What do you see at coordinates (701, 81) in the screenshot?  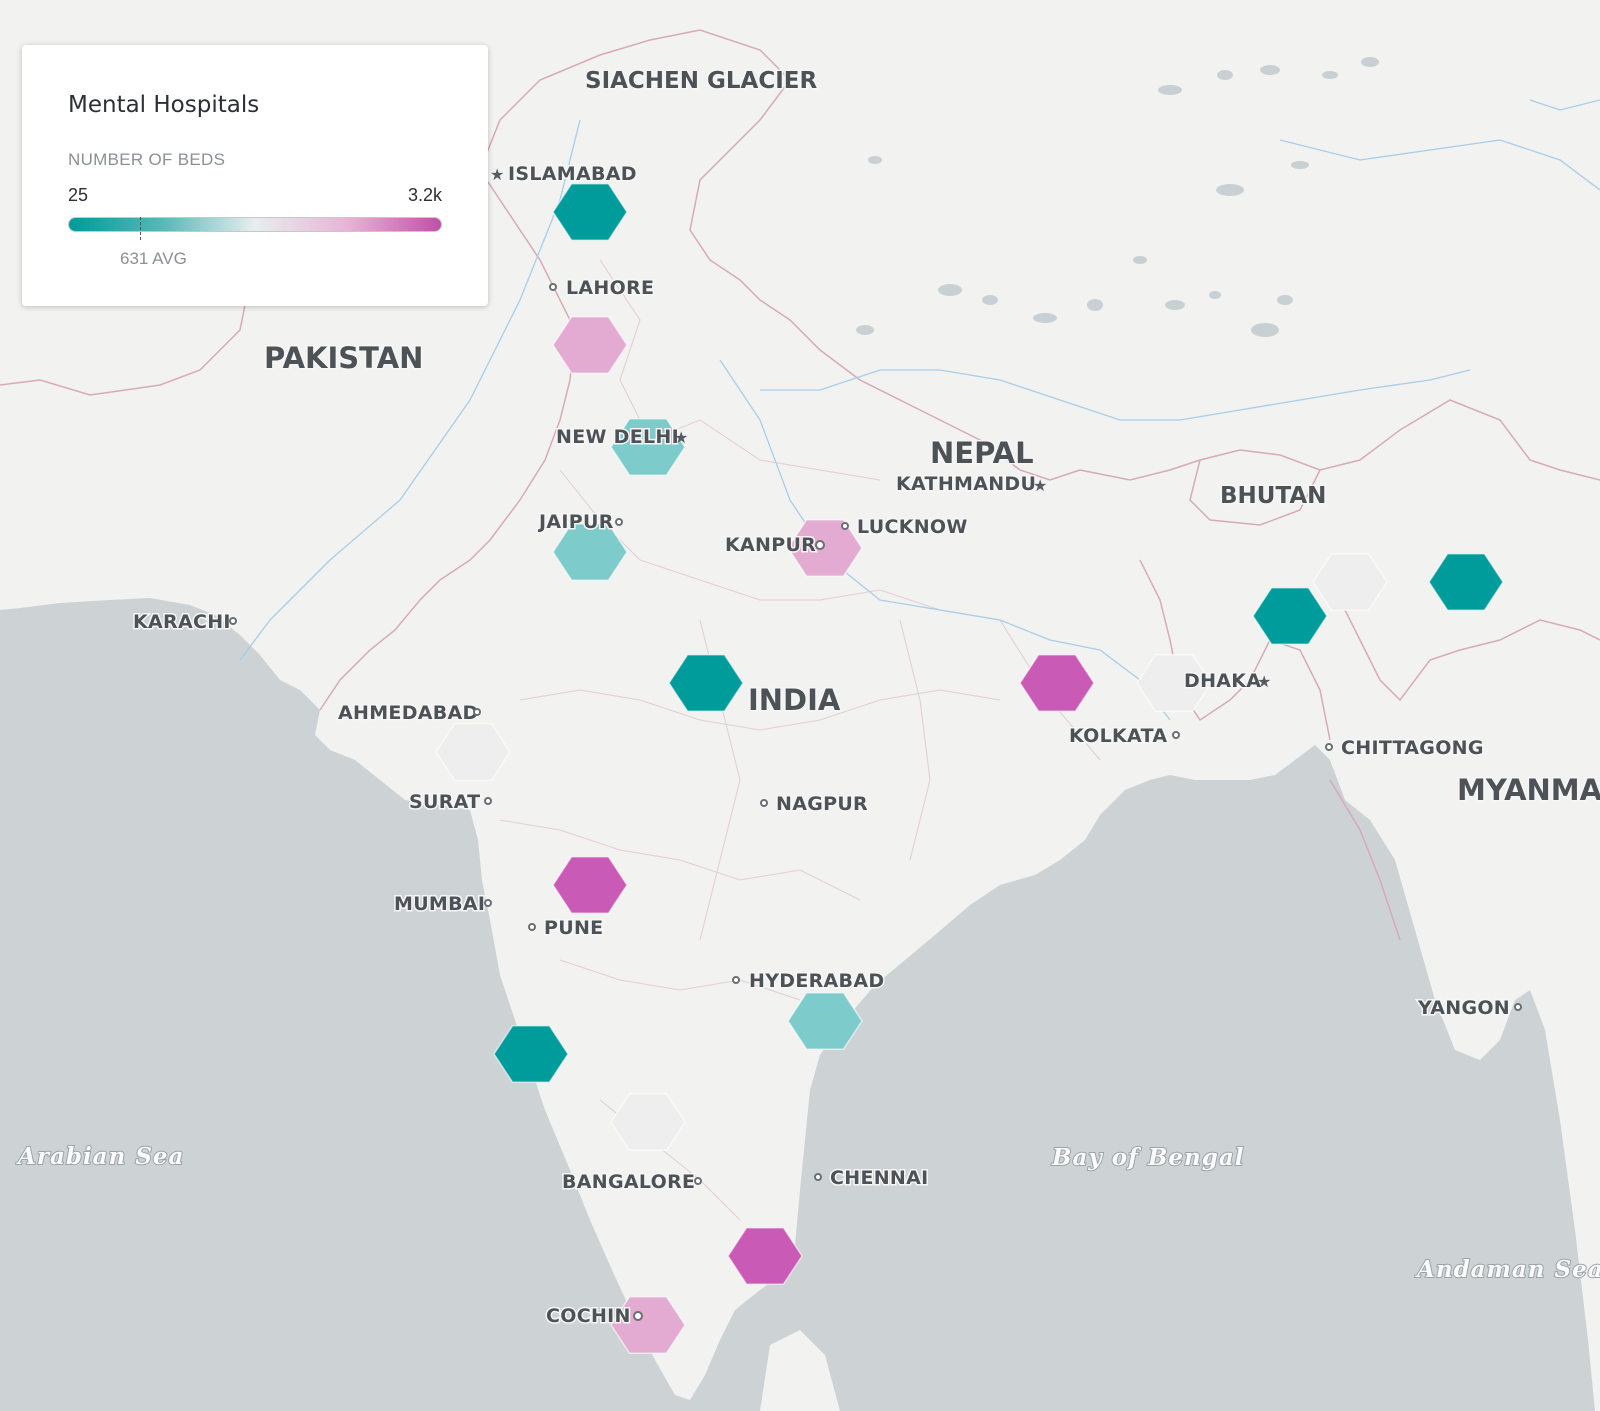 I see `label-siachen-glacier: SIACHEN GLACIER` at bounding box center [701, 81].